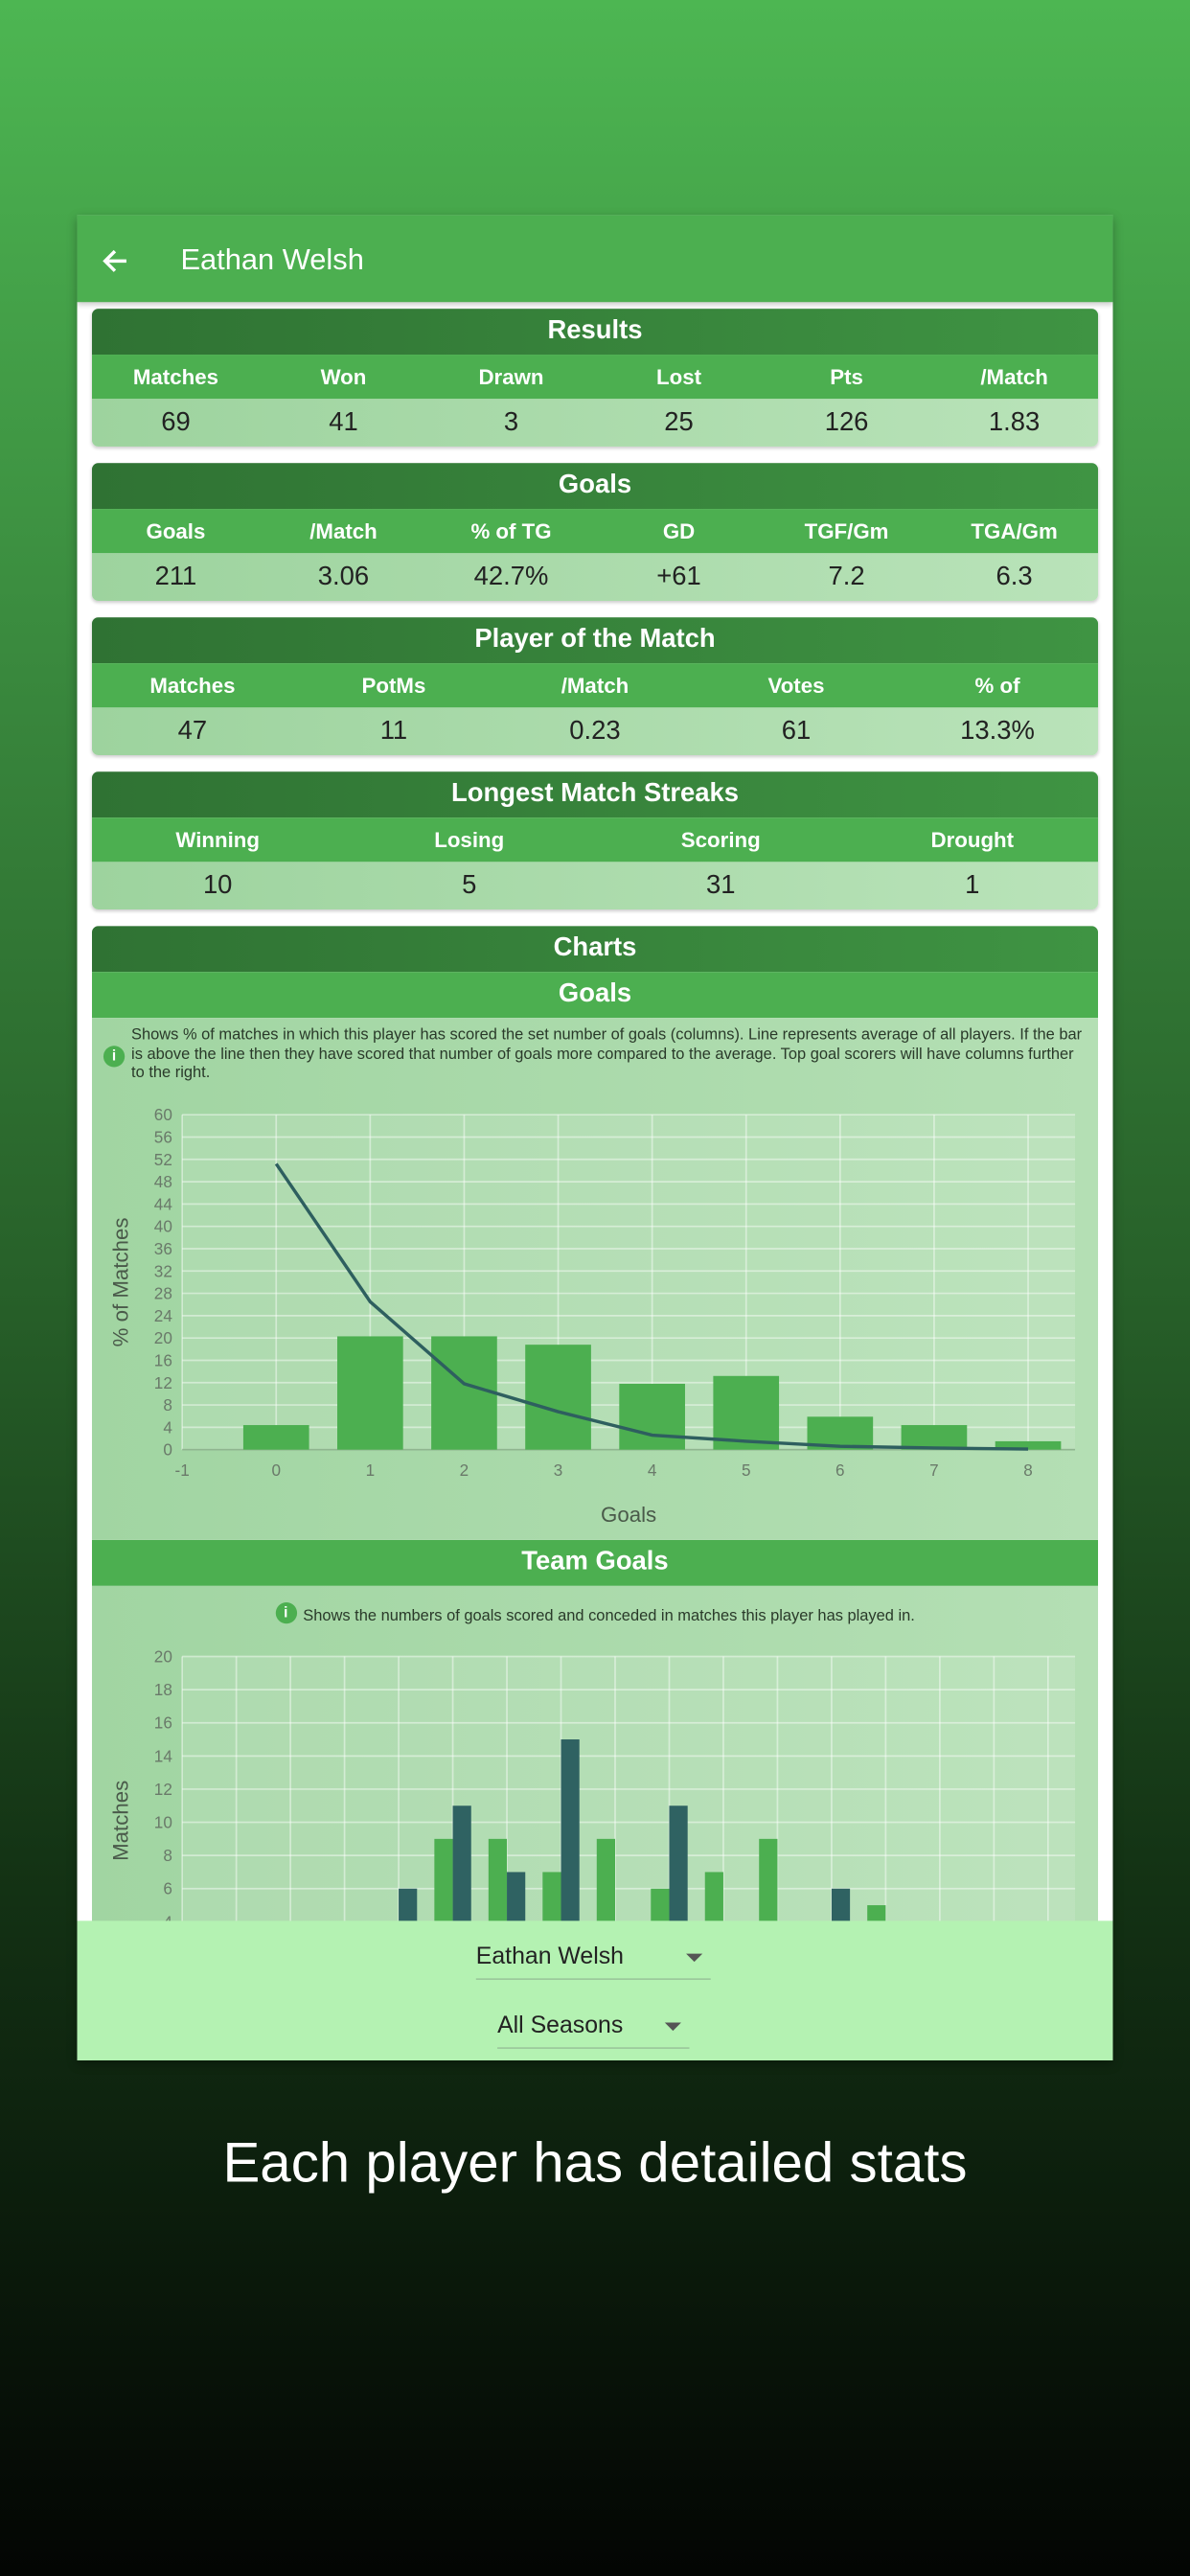 This screenshot has height=2576, width=1190. What do you see at coordinates (847, 377) in the screenshot?
I see `column-header: Pts` at bounding box center [847, 377].